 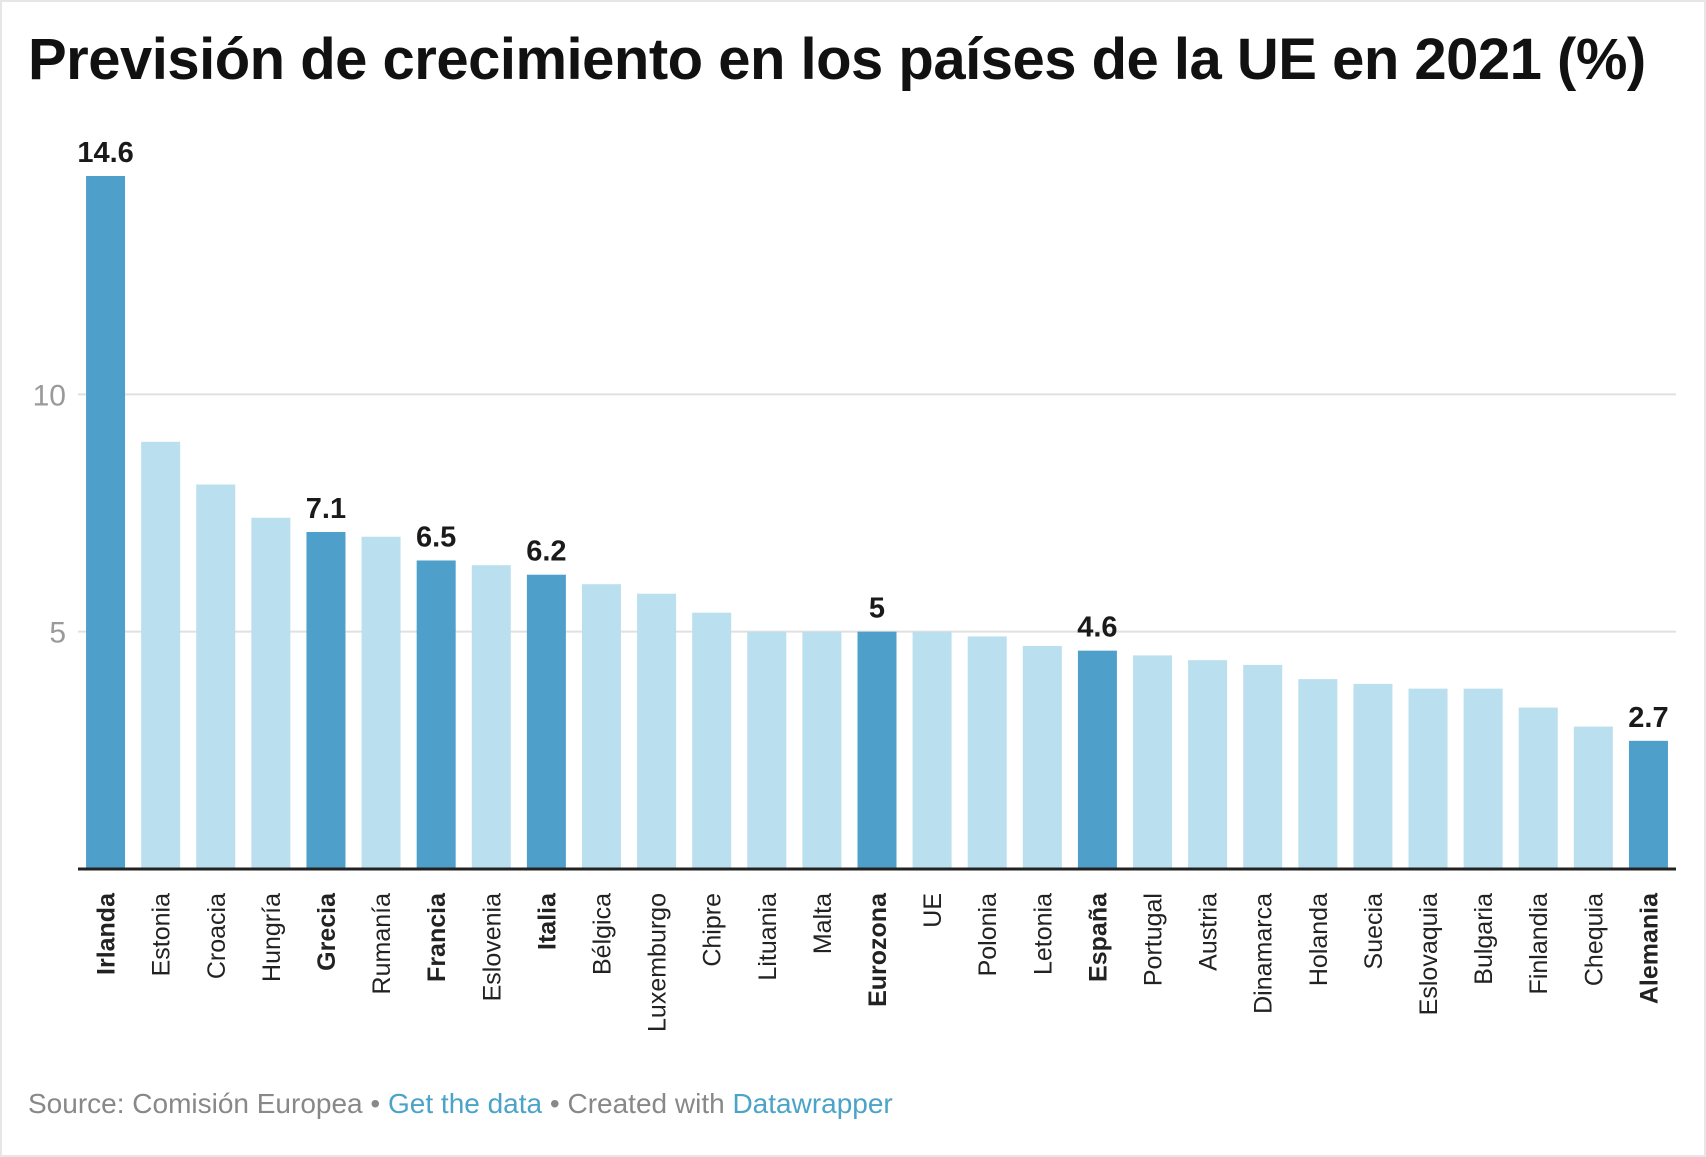 I want to click on bar-eslovenia, so click(x=491, y=717).